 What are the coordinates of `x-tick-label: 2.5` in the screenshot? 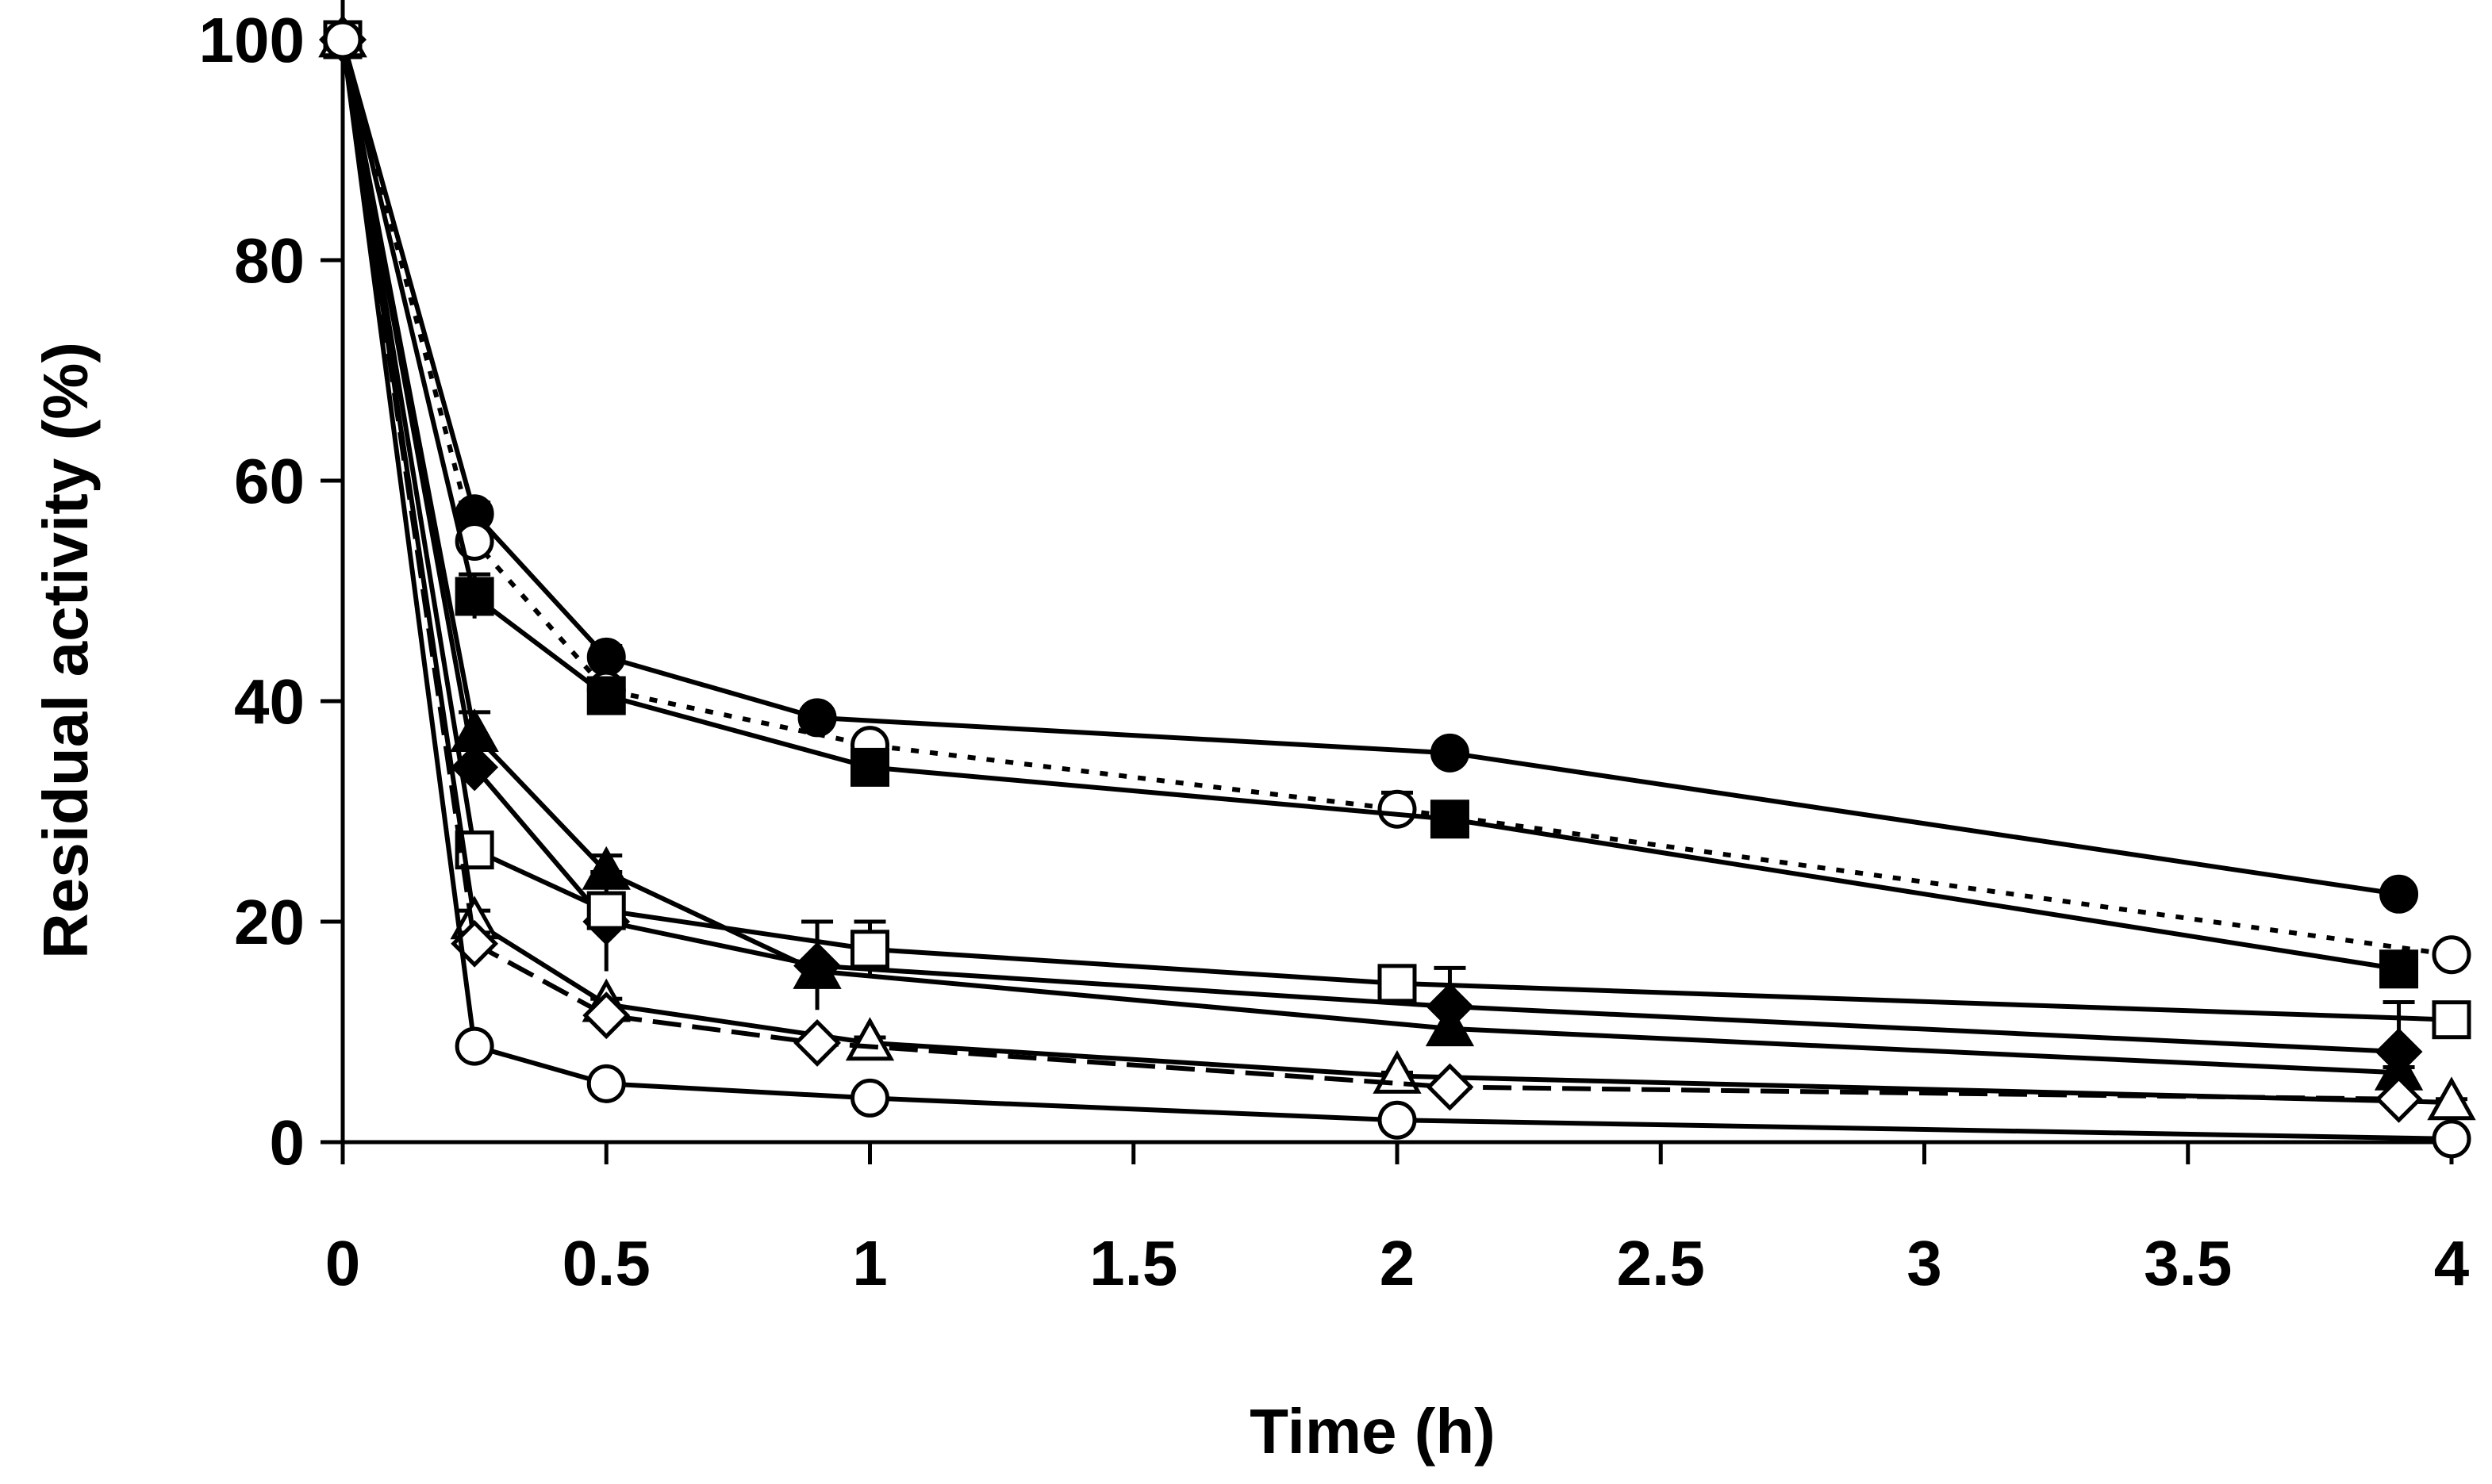 It's located at (1661, 1263).